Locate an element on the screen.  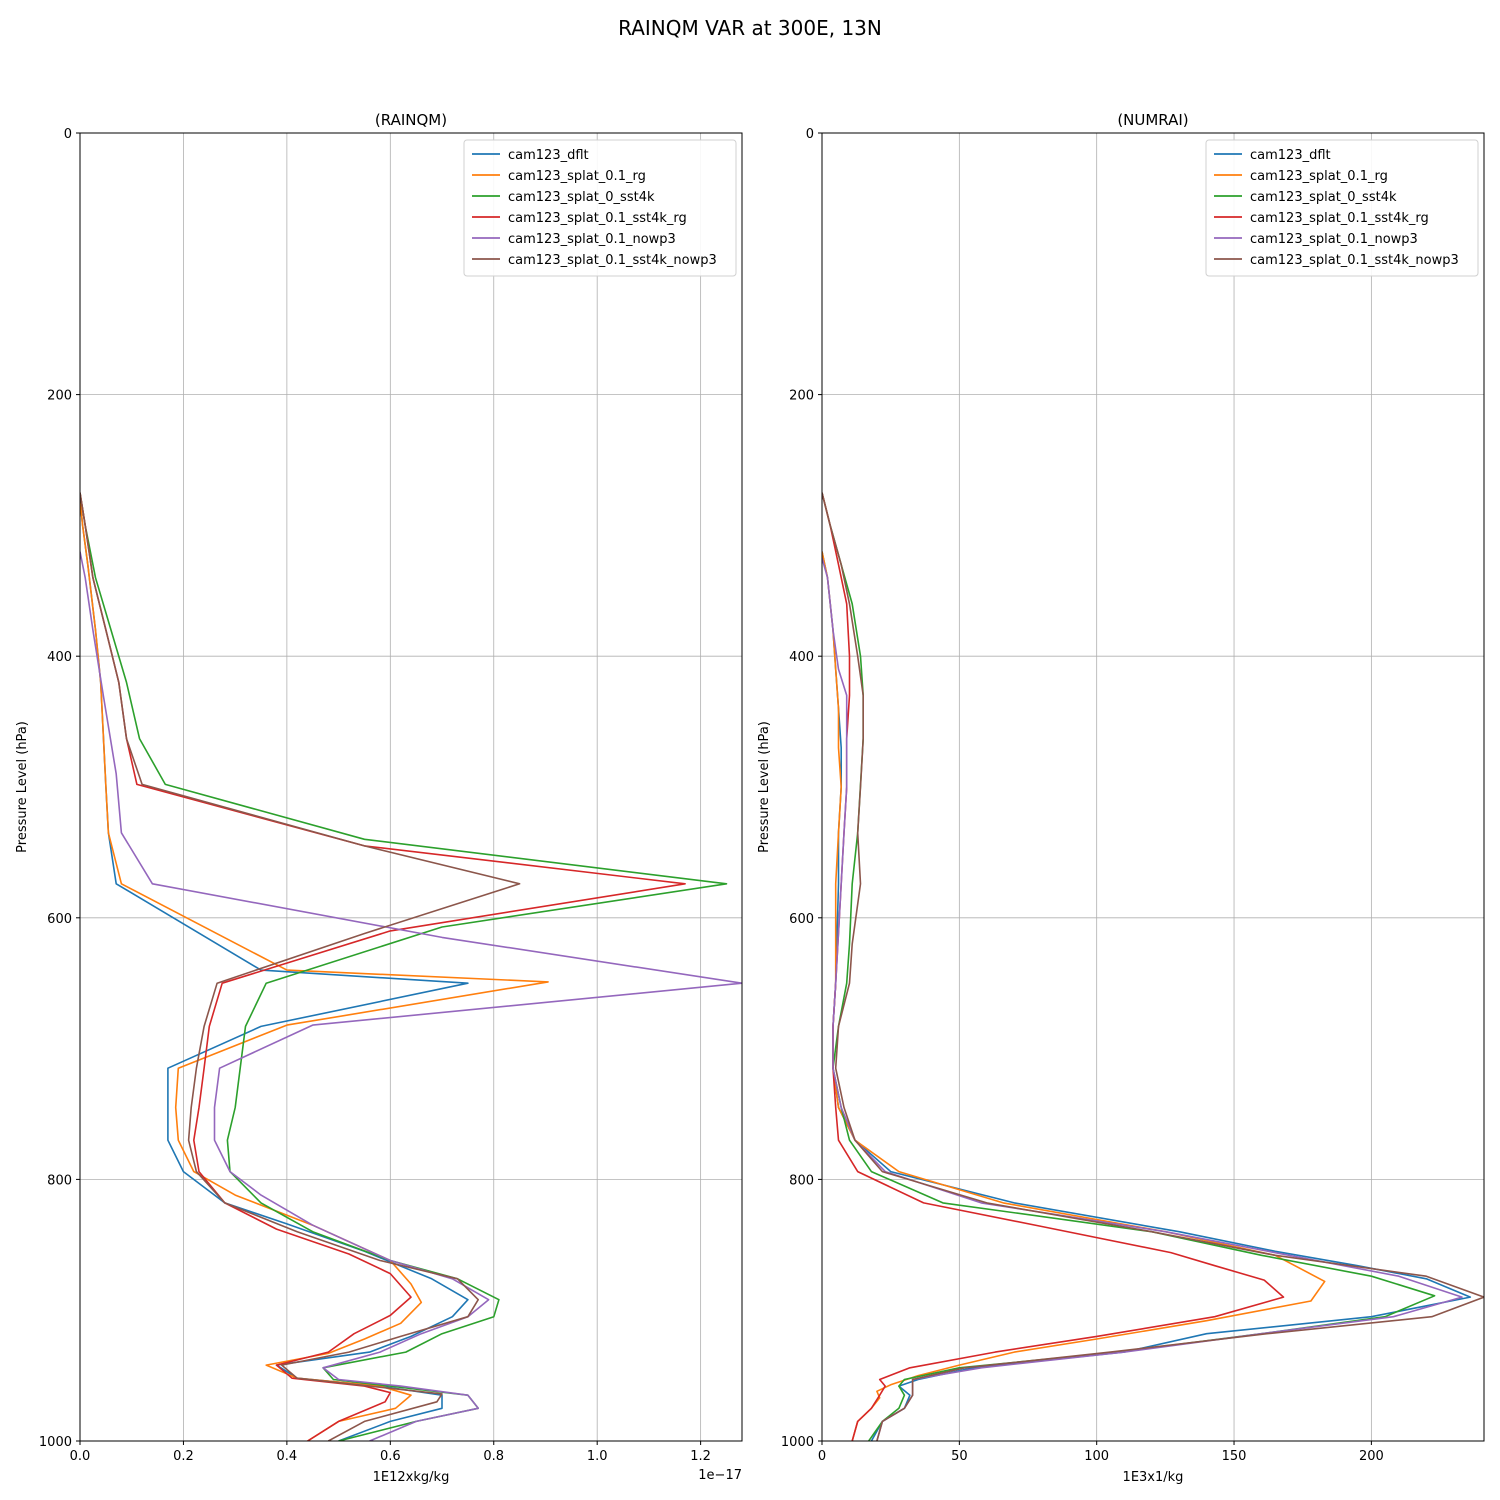
x-tick-label: 150 is located at coordinates (1234, 1456).